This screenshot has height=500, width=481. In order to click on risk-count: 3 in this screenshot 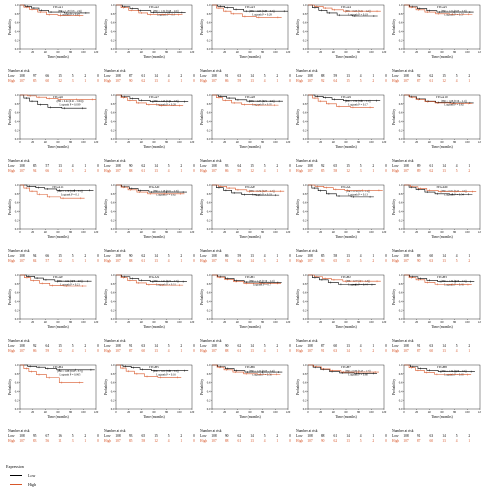, I will do `click(360, 171)`.